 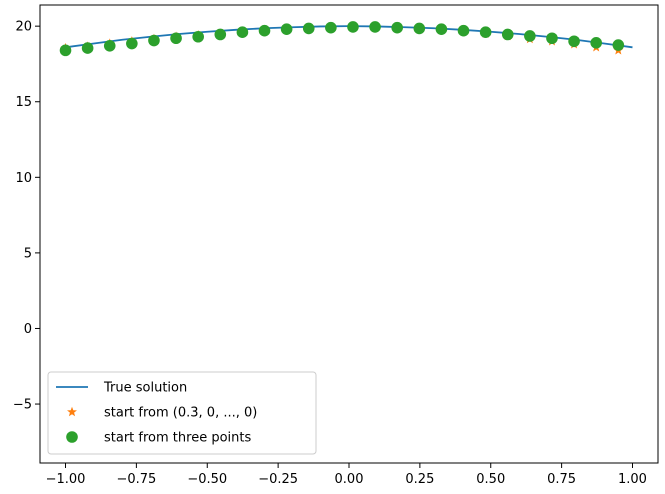 What do you see at coordinates (207, 479) in the screenshot?
I see `x-tick-label: −0.50` at bounding box center [207, 479].